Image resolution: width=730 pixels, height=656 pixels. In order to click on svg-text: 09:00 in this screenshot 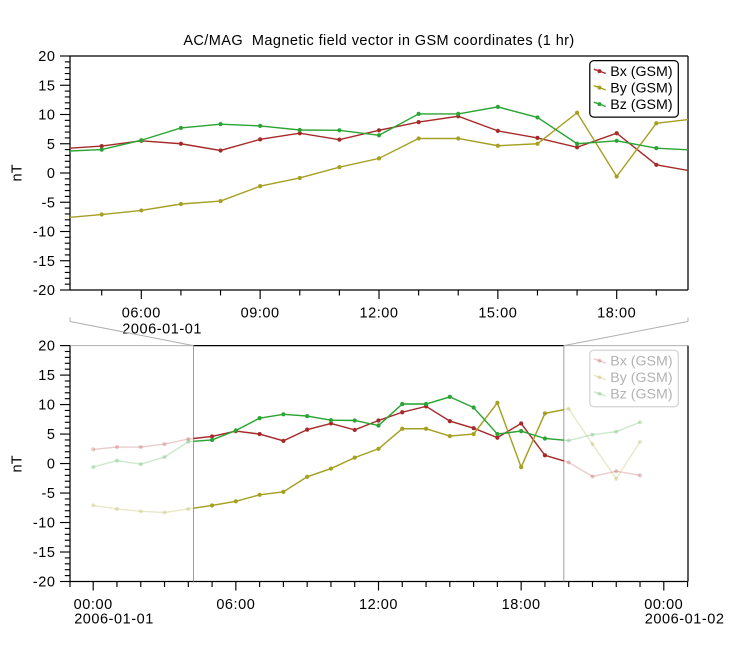, I will do `click(260, 314)`.